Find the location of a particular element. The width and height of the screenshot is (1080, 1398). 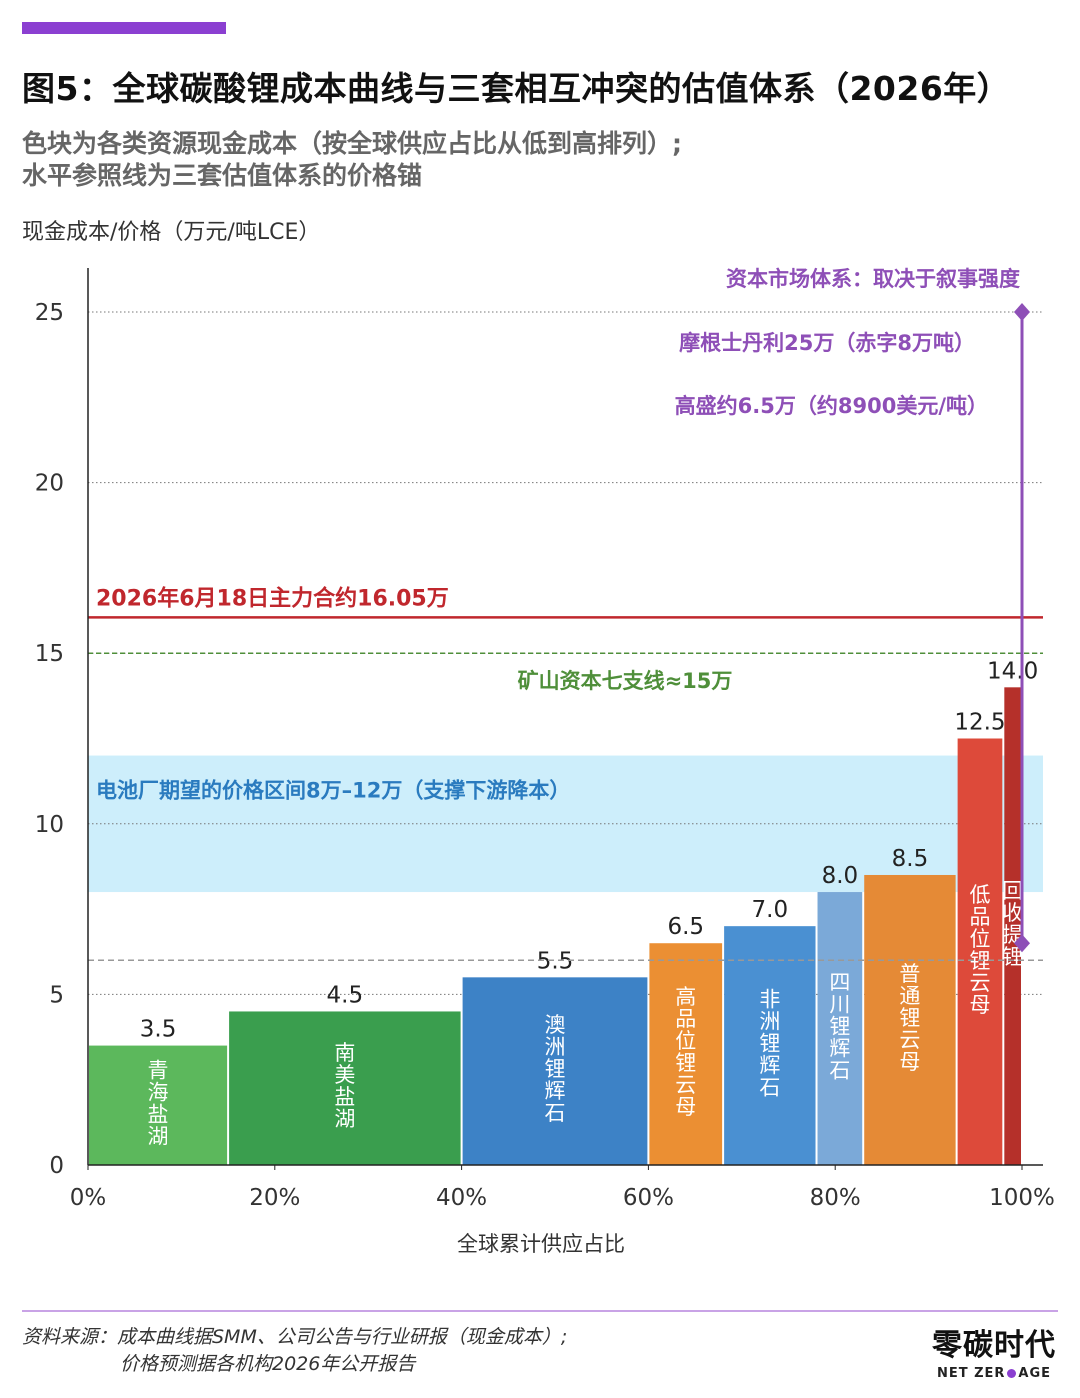

logo-sub-right: AGE is located at coordinates (1035, 1373).